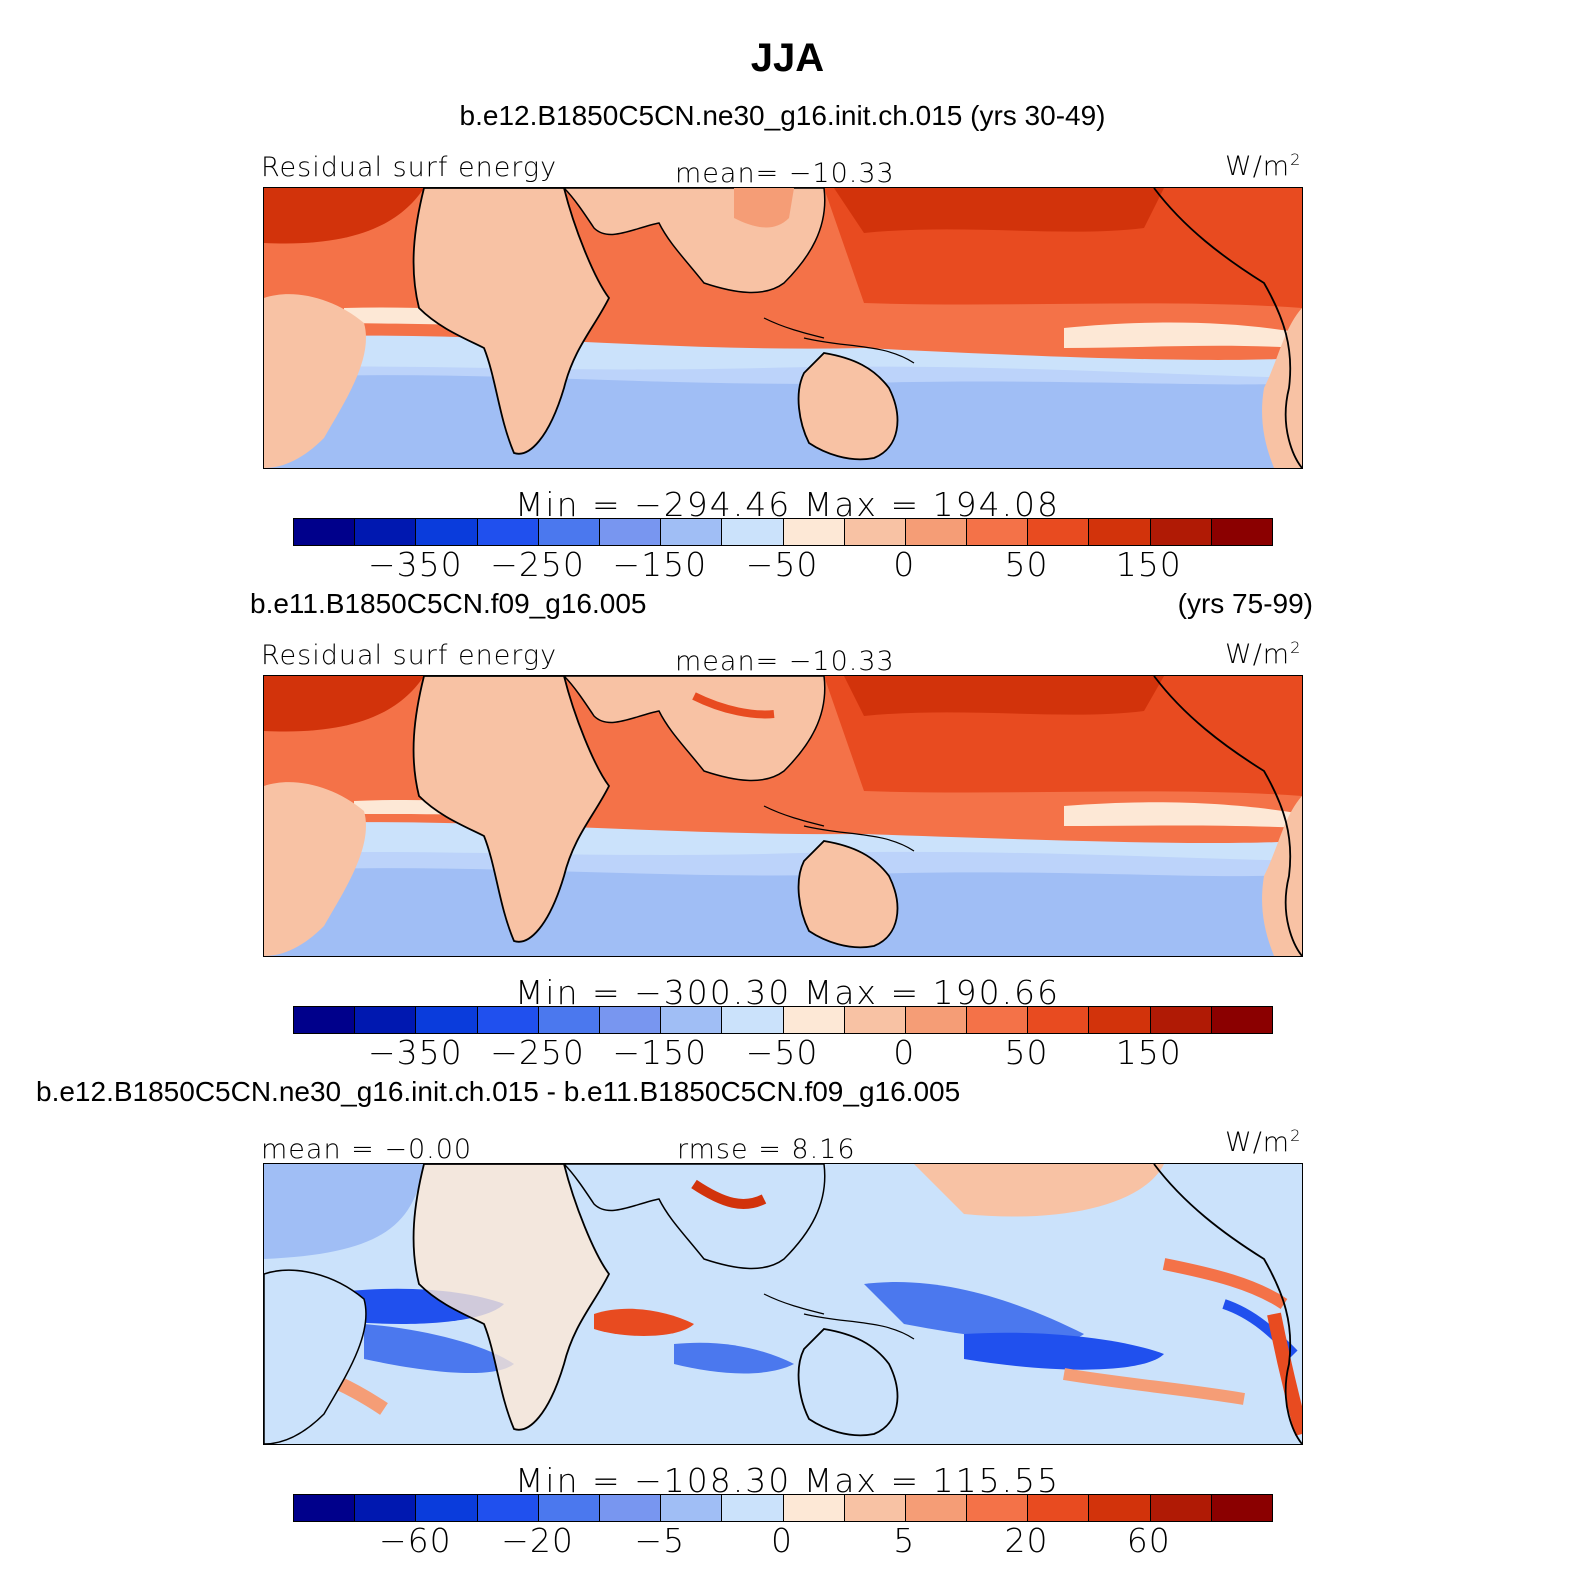  I want to click on panel-3-units: W/m2, so click(1263, 1142).